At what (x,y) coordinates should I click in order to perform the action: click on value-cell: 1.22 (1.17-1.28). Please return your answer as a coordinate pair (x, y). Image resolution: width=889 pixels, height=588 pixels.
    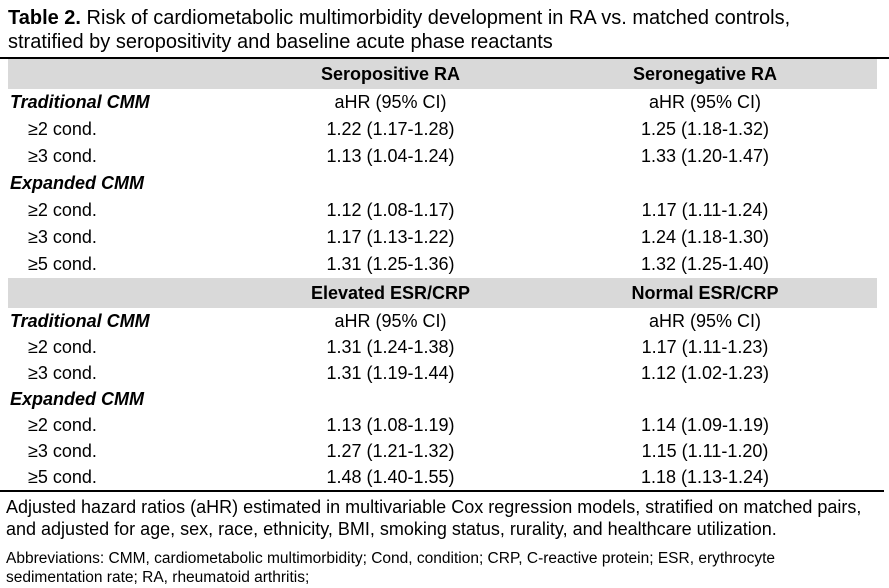
    Looking at the image, I should click on (390, 129).